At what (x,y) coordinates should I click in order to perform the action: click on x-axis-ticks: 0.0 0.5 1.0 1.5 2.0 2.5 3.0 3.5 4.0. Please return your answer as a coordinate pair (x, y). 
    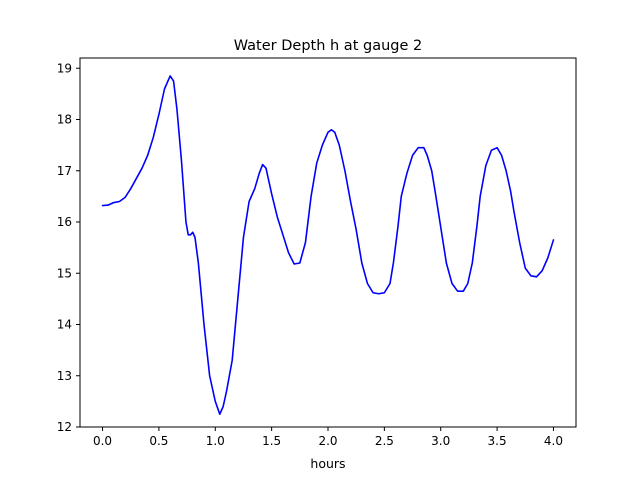
    Looking at the image, I should click on (328, 437).